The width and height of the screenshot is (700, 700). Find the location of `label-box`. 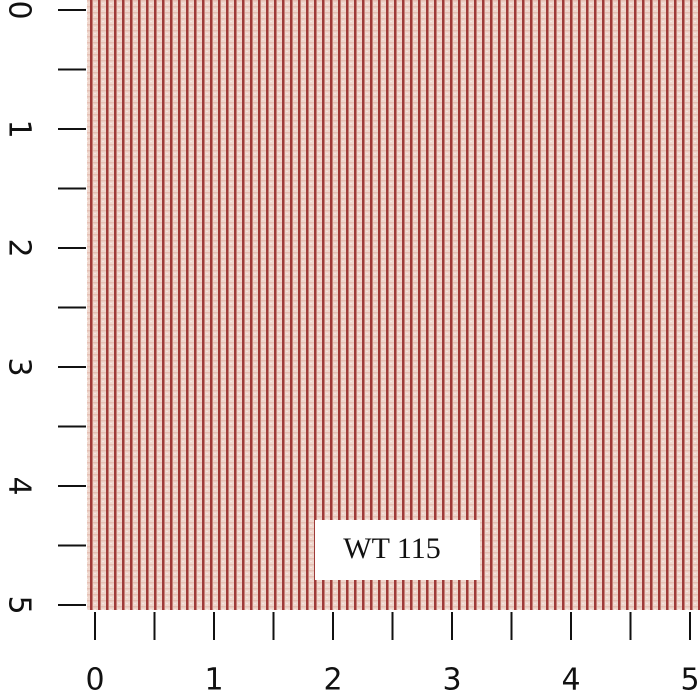

label-box is located at coordinates (397, 550).